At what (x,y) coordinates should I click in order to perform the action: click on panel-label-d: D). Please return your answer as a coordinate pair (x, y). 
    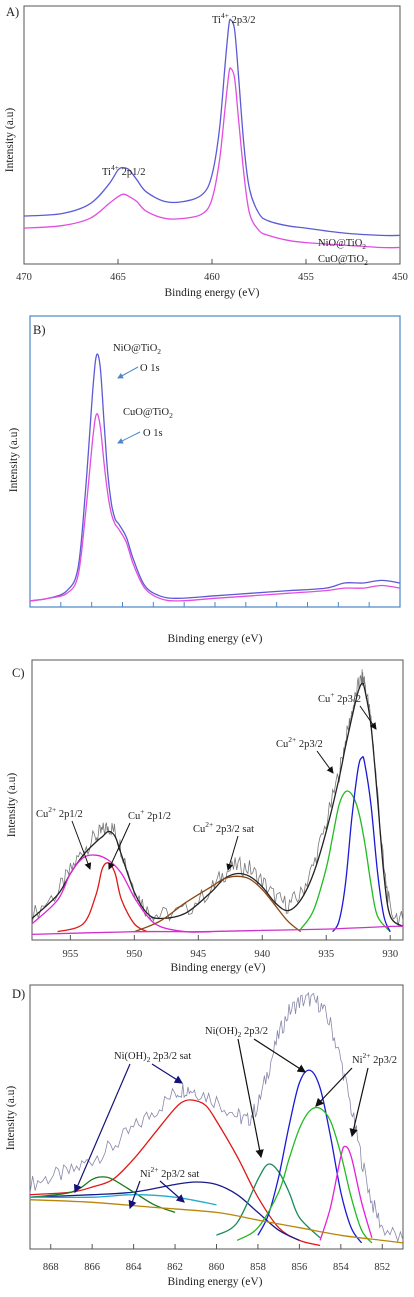
    Looking at the image, I should click on (18, 994).